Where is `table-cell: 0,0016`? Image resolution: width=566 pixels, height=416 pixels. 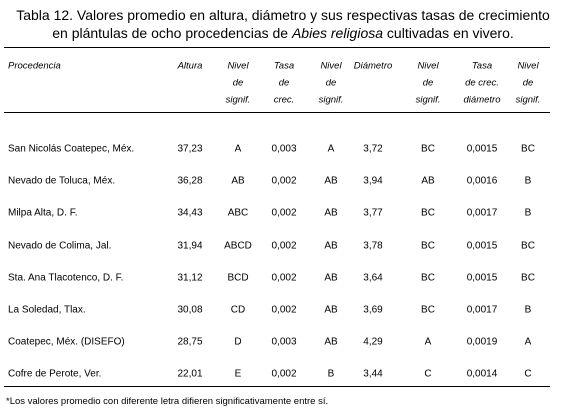 table-cell: 0,0016 is located at coordinates (482, 181).